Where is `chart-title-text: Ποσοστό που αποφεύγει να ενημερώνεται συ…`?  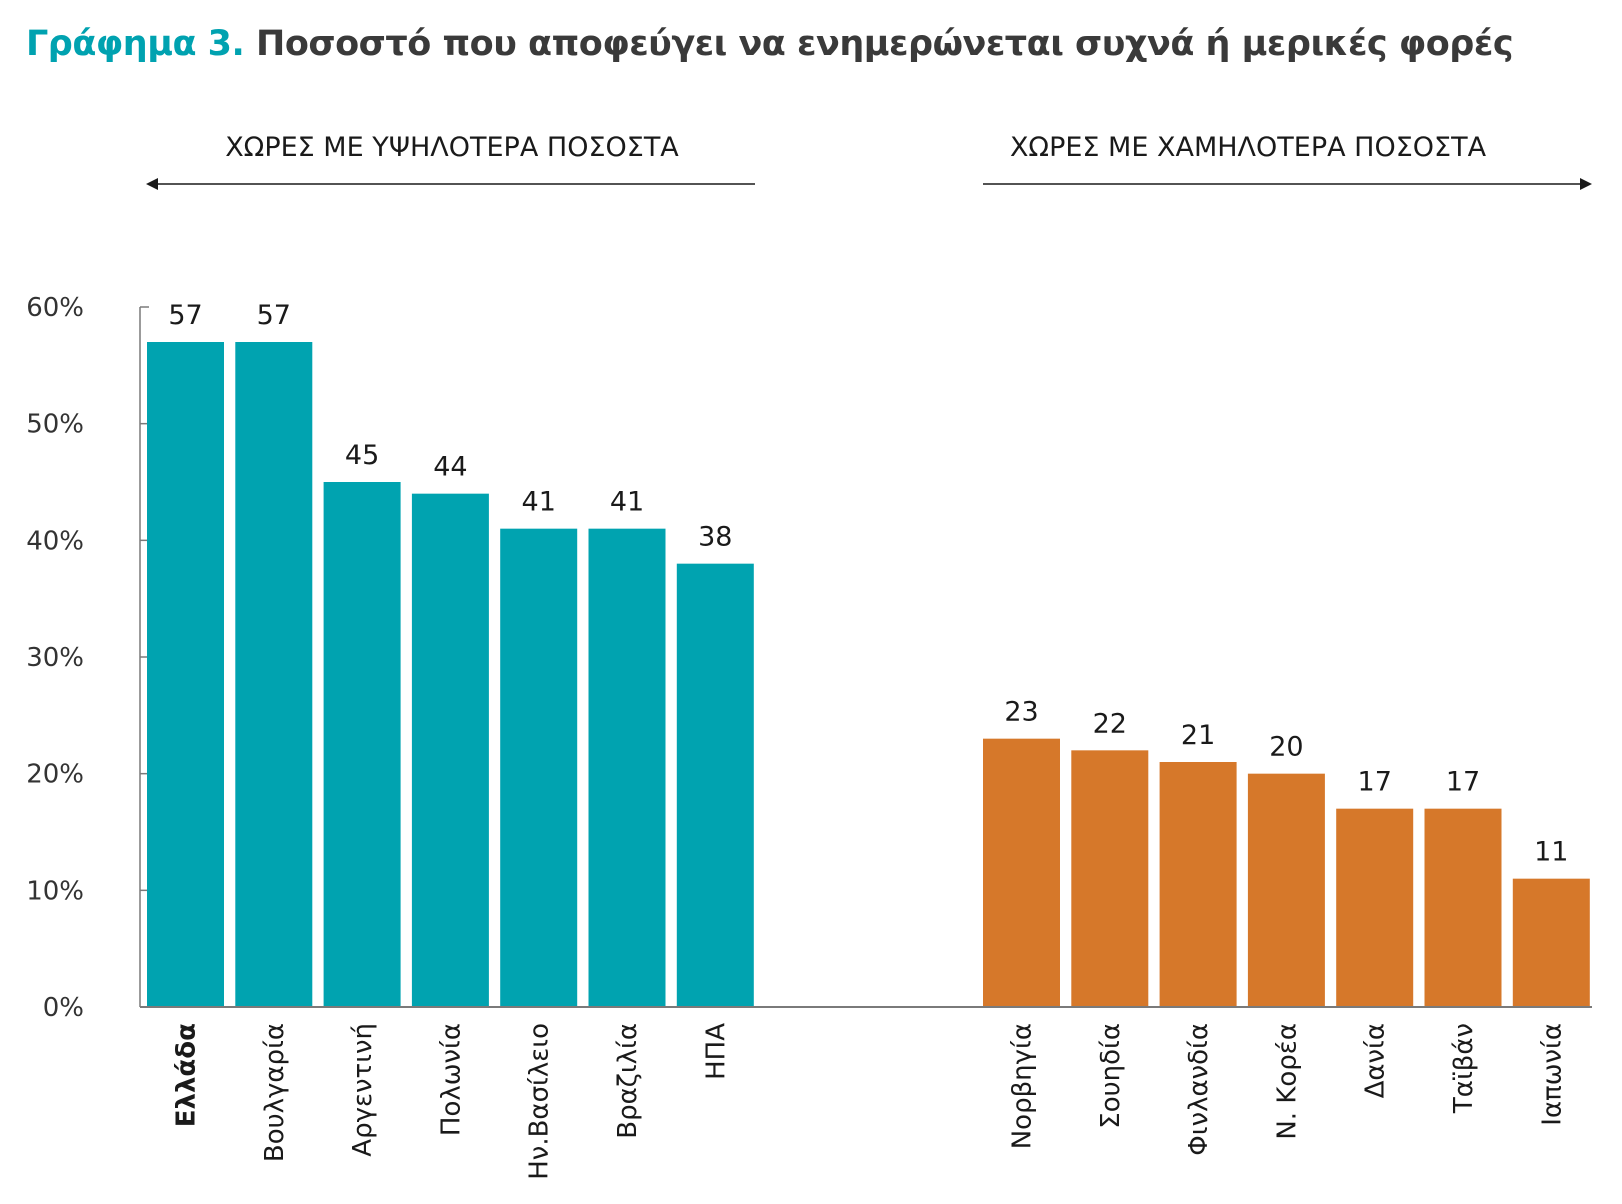 chart-title-text: Ποσοστό που αποφεύγει να ενημερώνεται συ… is located at coordinates (885, 44).